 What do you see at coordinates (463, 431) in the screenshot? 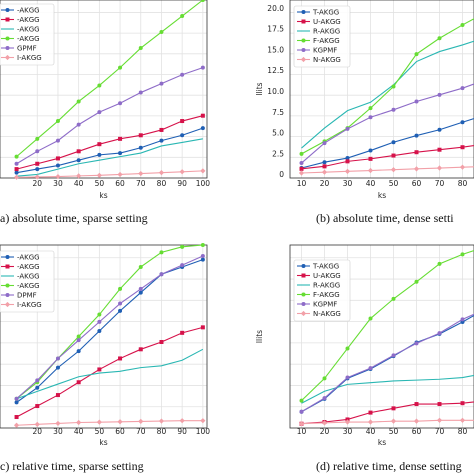
I see `x-tick-label: 80` at bounding box center [463, 431].